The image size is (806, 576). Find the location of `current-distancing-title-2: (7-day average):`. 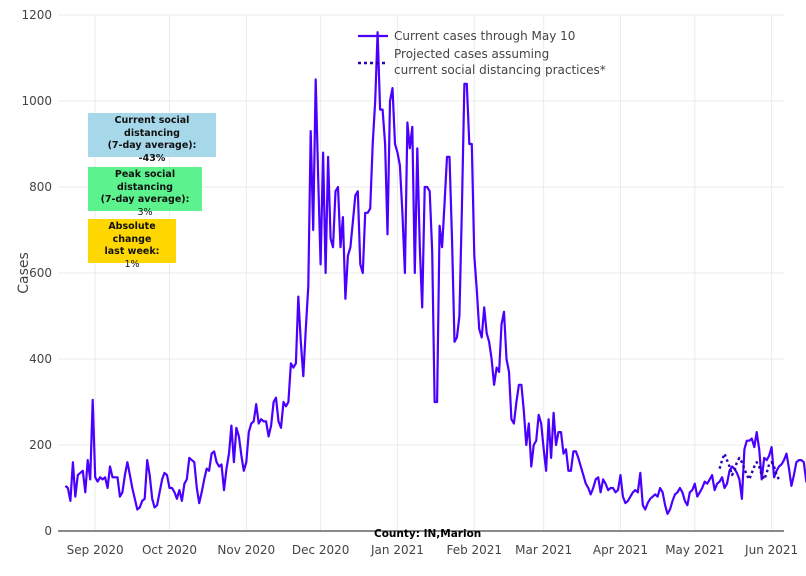

current-distancing-title-2: (7-day average): is located at coordinates (152, 145).